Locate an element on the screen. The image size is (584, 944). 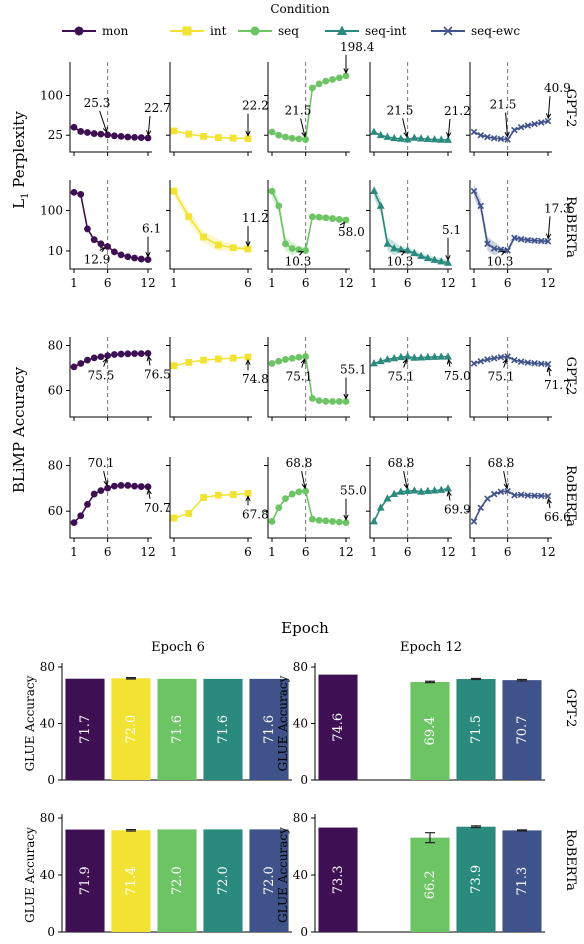
legend-label-seq-ewc: seq-ewc is located at coordinates (495, 31).